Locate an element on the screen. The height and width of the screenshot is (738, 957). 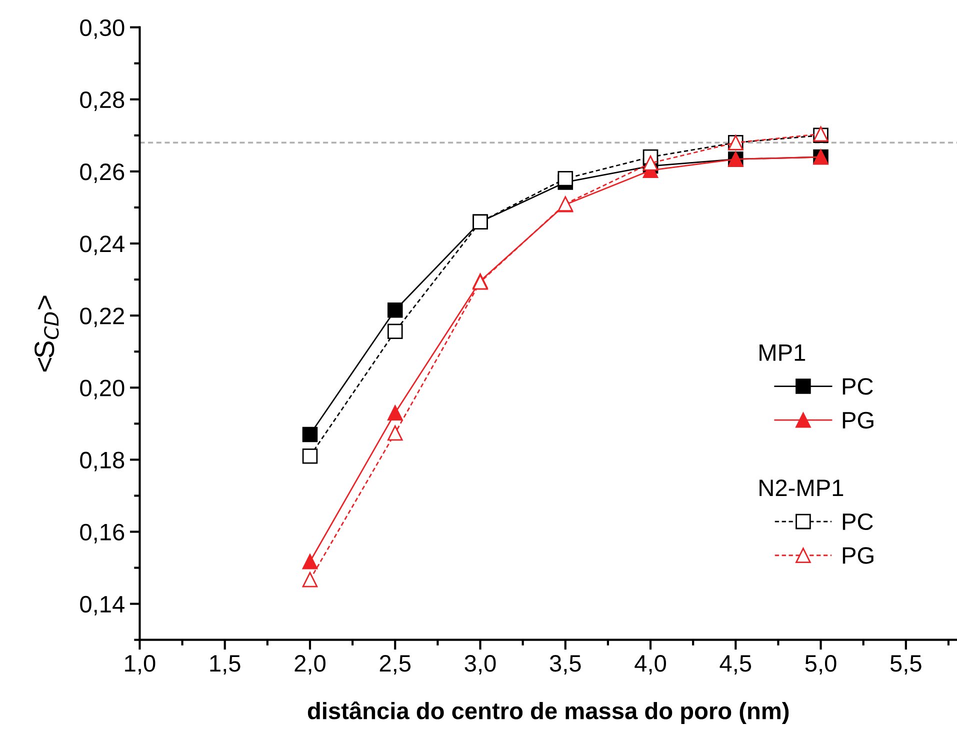
x-tick-label: 4,5 is located at coordinates (736, 665).